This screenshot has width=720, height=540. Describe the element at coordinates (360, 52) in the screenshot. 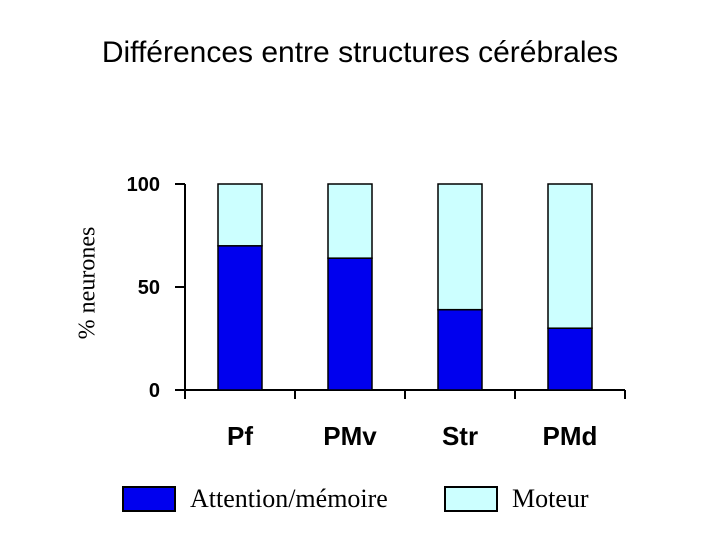

I see `chart-title: Différences entre structures cérébrales` at that location.